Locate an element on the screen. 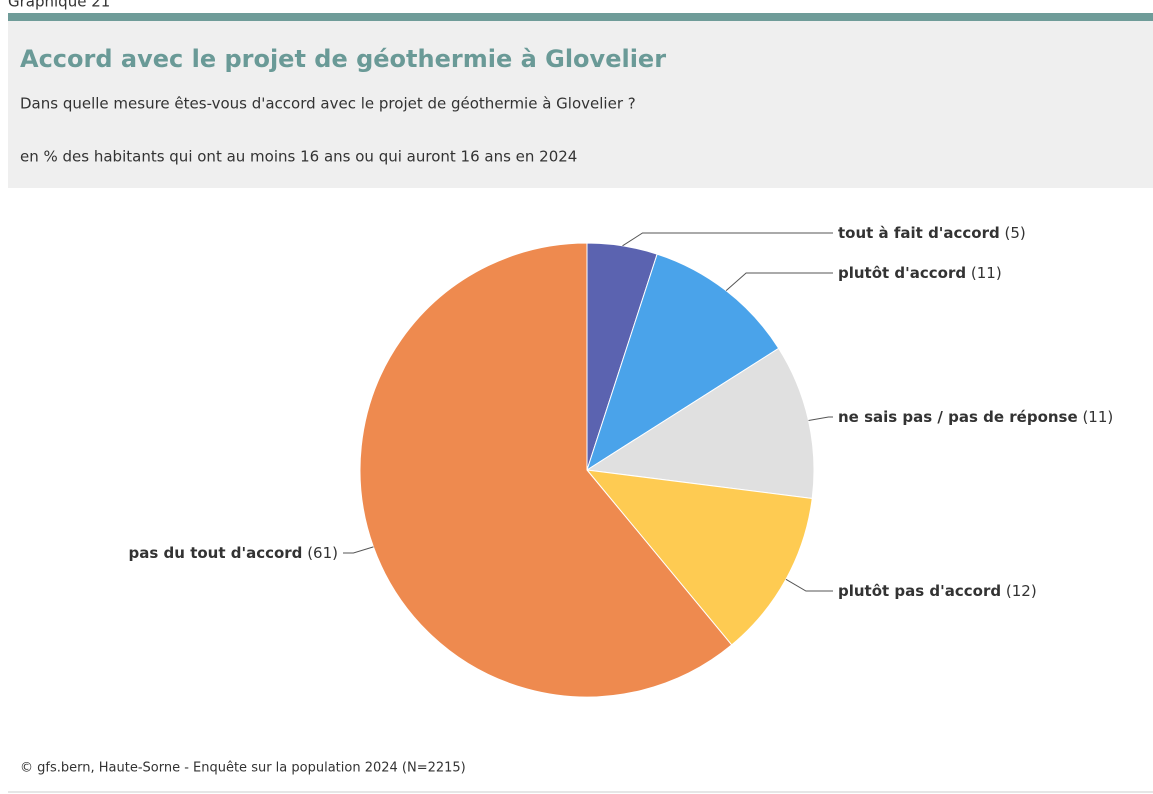 Image resolution: width=1153 pixels, height=794 pixels. slice-name: plutôt d'accord is located at coordinates (902, 273).